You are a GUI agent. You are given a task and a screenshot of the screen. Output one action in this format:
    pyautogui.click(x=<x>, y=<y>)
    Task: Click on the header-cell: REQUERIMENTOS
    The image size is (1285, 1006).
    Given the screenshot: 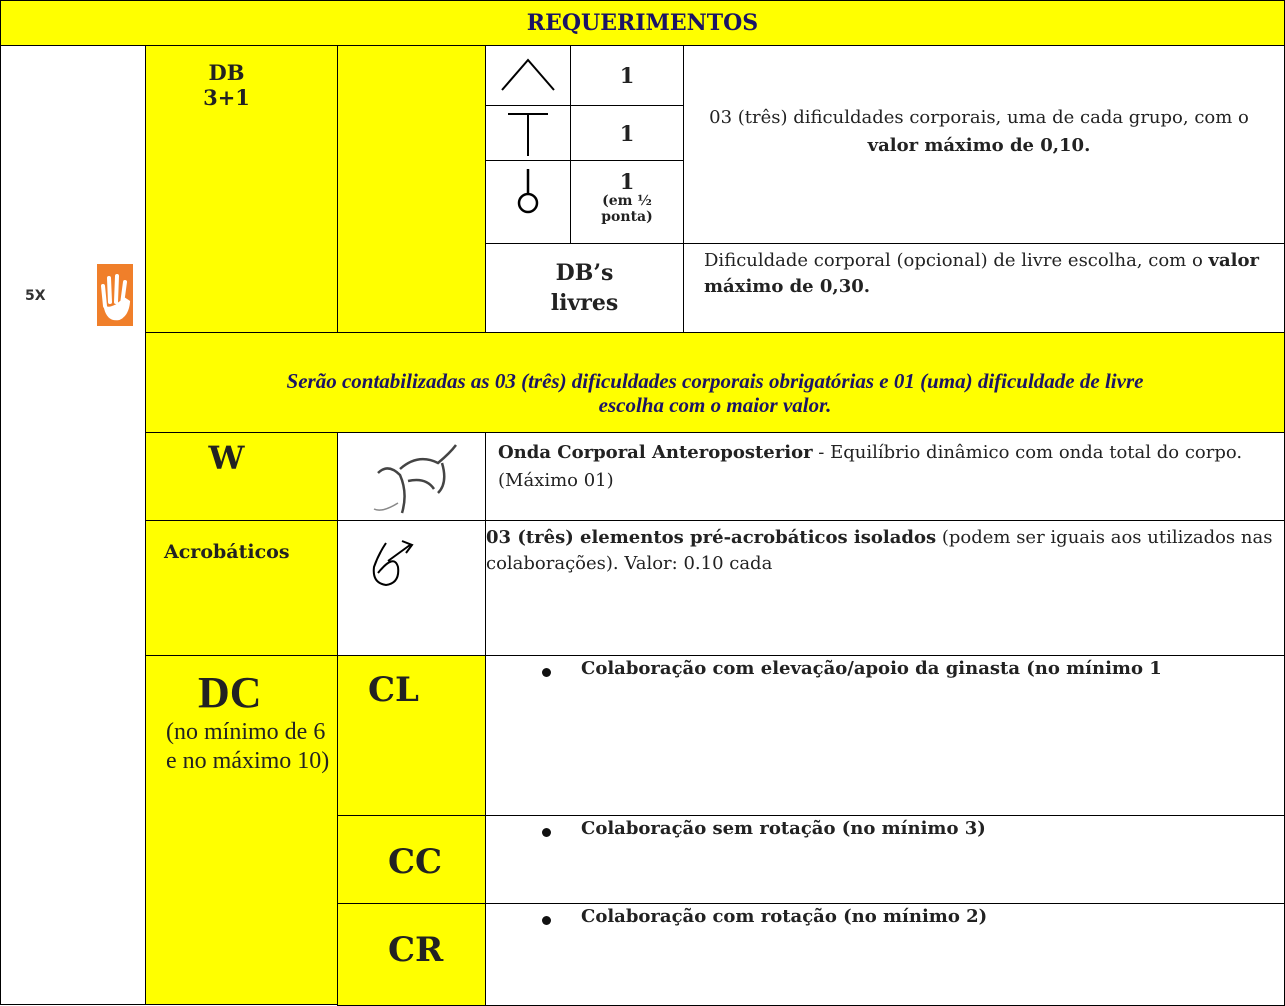 What is the action you would take?
    pyautogui.click(x=642, y=23)
    